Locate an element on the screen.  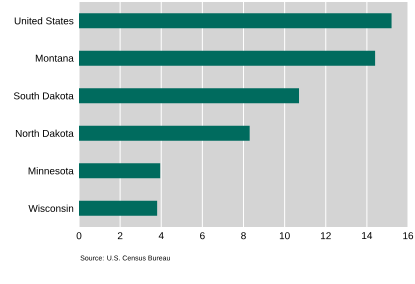
x-tick-label: 14 is located at coordinates (367, 236).